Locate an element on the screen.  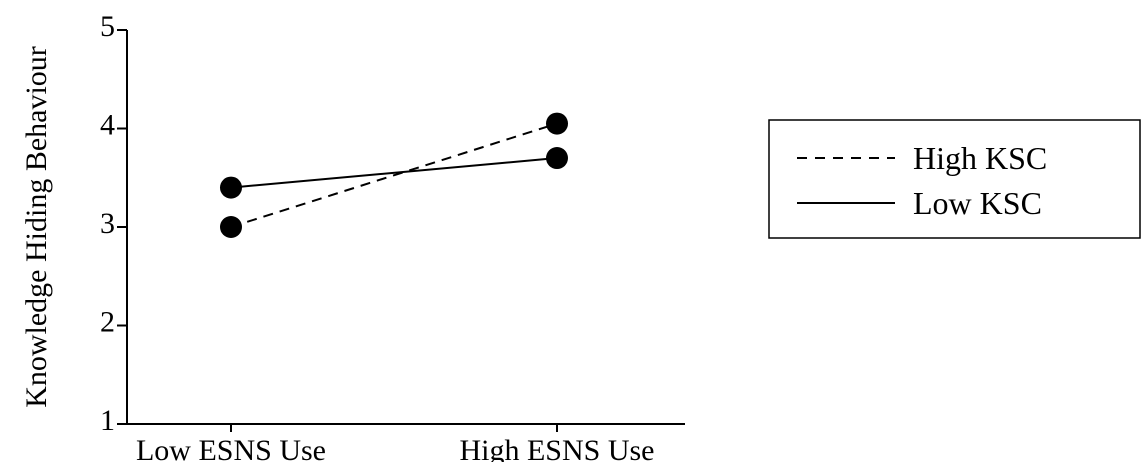
legend-label-low-ksc: Low KSC is located at coordinates (977, 203).